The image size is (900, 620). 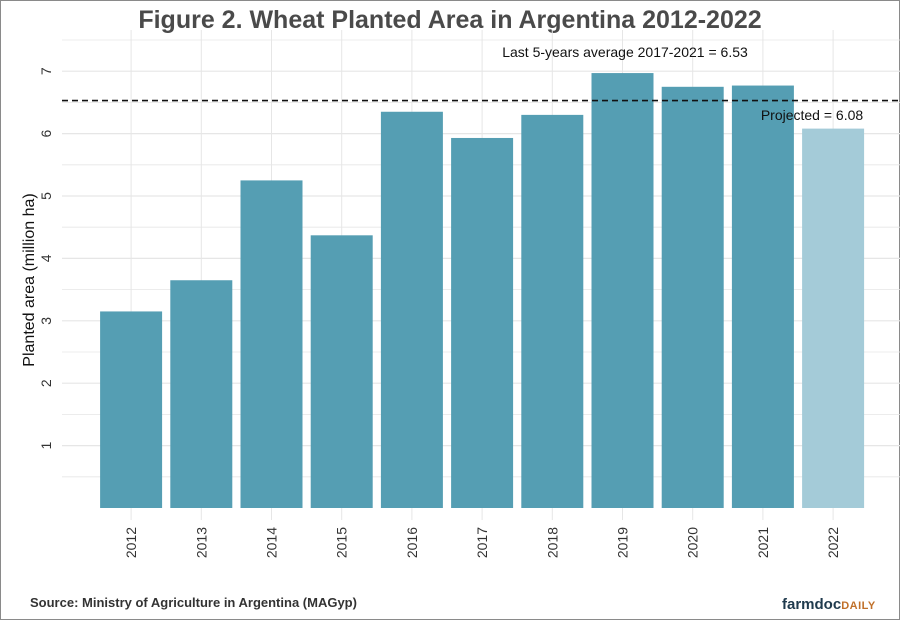 I want to click on y-axis-label: Planted area (million ha), so click(x=29, y=279).